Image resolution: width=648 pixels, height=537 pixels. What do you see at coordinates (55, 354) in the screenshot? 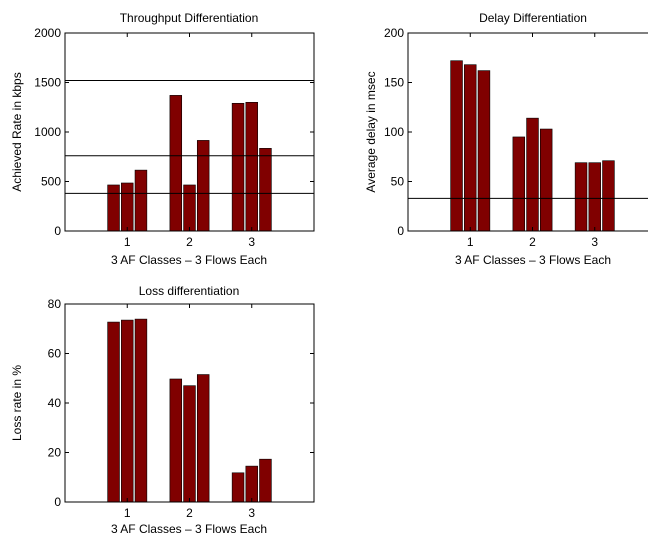
I see `y-tick-label: 60` at bounding box center [55, 354].